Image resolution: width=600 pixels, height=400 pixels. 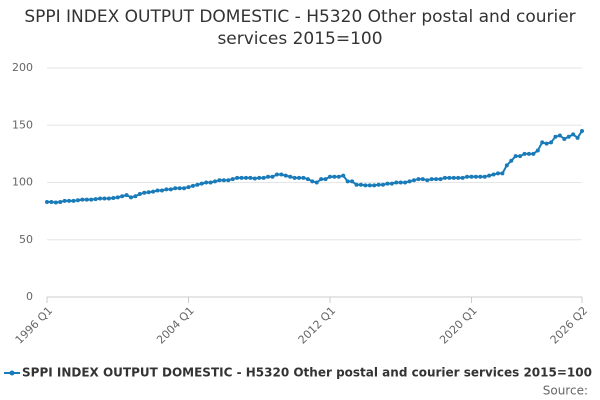 What do you see at coordinates (22, 182) in the screenshot?
I see `y-tick-label: 100` at bounding box center [22, 182].